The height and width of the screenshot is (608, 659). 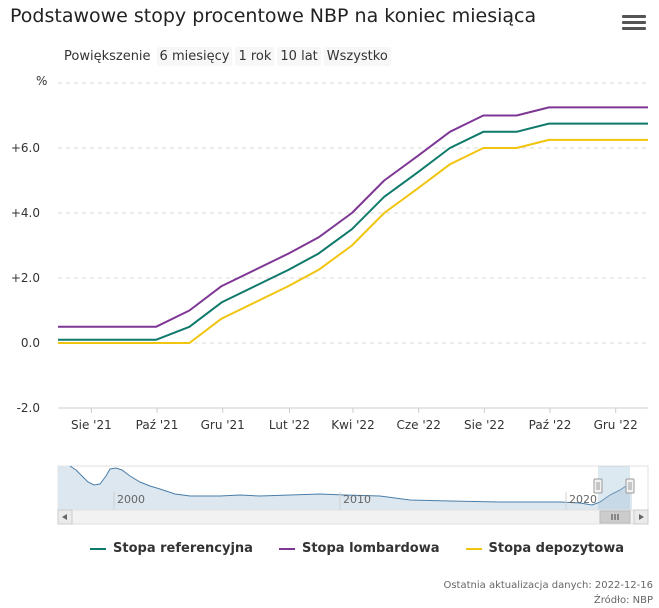 I want to click on legend-label-lombard: Stopa lombardowa, so click(x=370, y=548).